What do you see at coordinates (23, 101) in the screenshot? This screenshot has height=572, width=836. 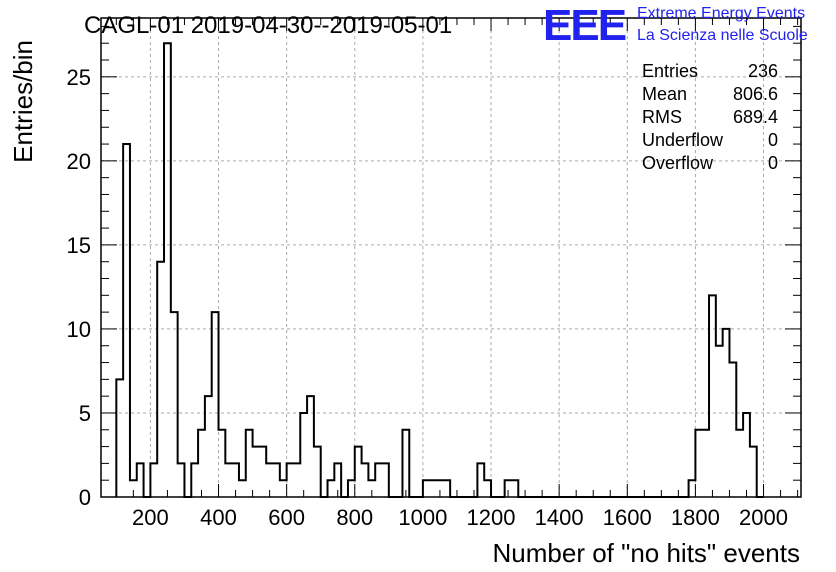 I see `y-axis-label: Entries/bin` at bounding box center [23, 101].